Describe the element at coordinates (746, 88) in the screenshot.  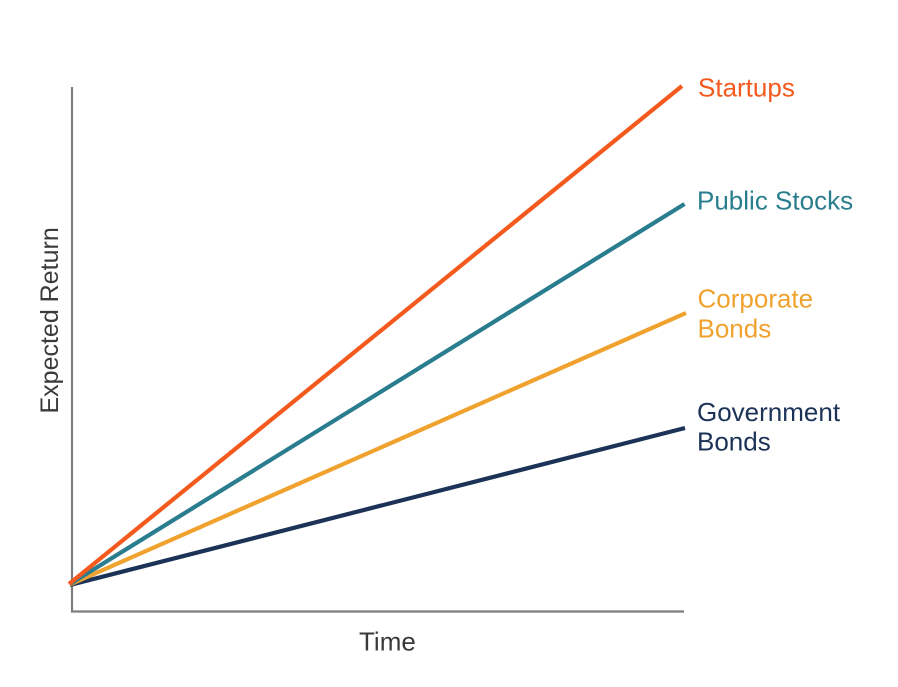
I see `svg-text: Startups` at that location.